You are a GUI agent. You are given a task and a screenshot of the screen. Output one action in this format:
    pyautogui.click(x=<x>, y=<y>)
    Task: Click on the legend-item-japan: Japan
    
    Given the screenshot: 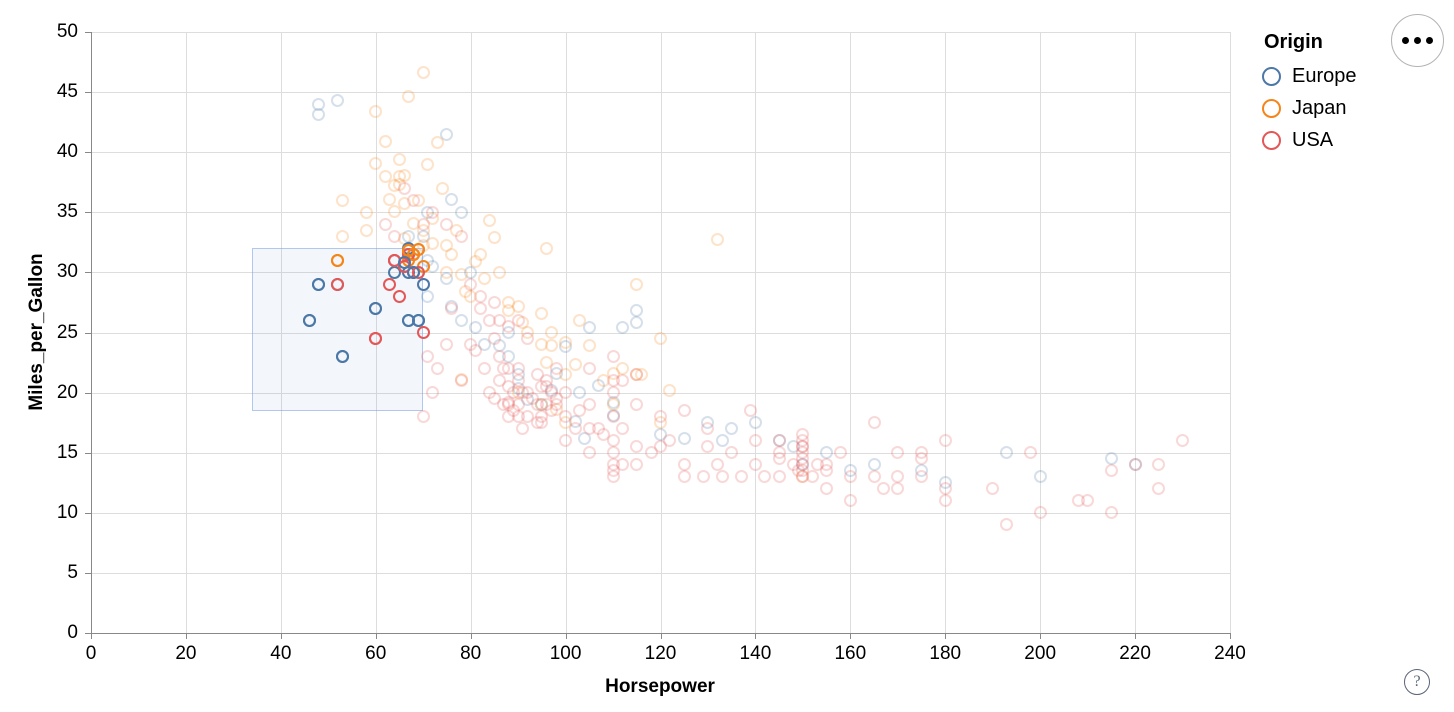 What is the action you would take?
    pyautogui.click(x=1347, y=108)
    